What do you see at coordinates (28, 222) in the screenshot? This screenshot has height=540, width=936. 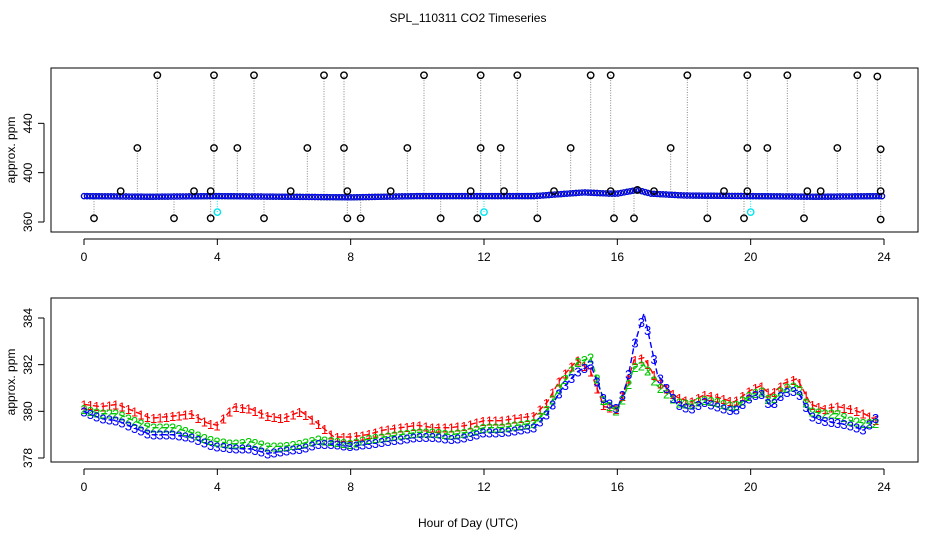 I see `top-y-tick-label: 360` at bounding box center [28, 222].